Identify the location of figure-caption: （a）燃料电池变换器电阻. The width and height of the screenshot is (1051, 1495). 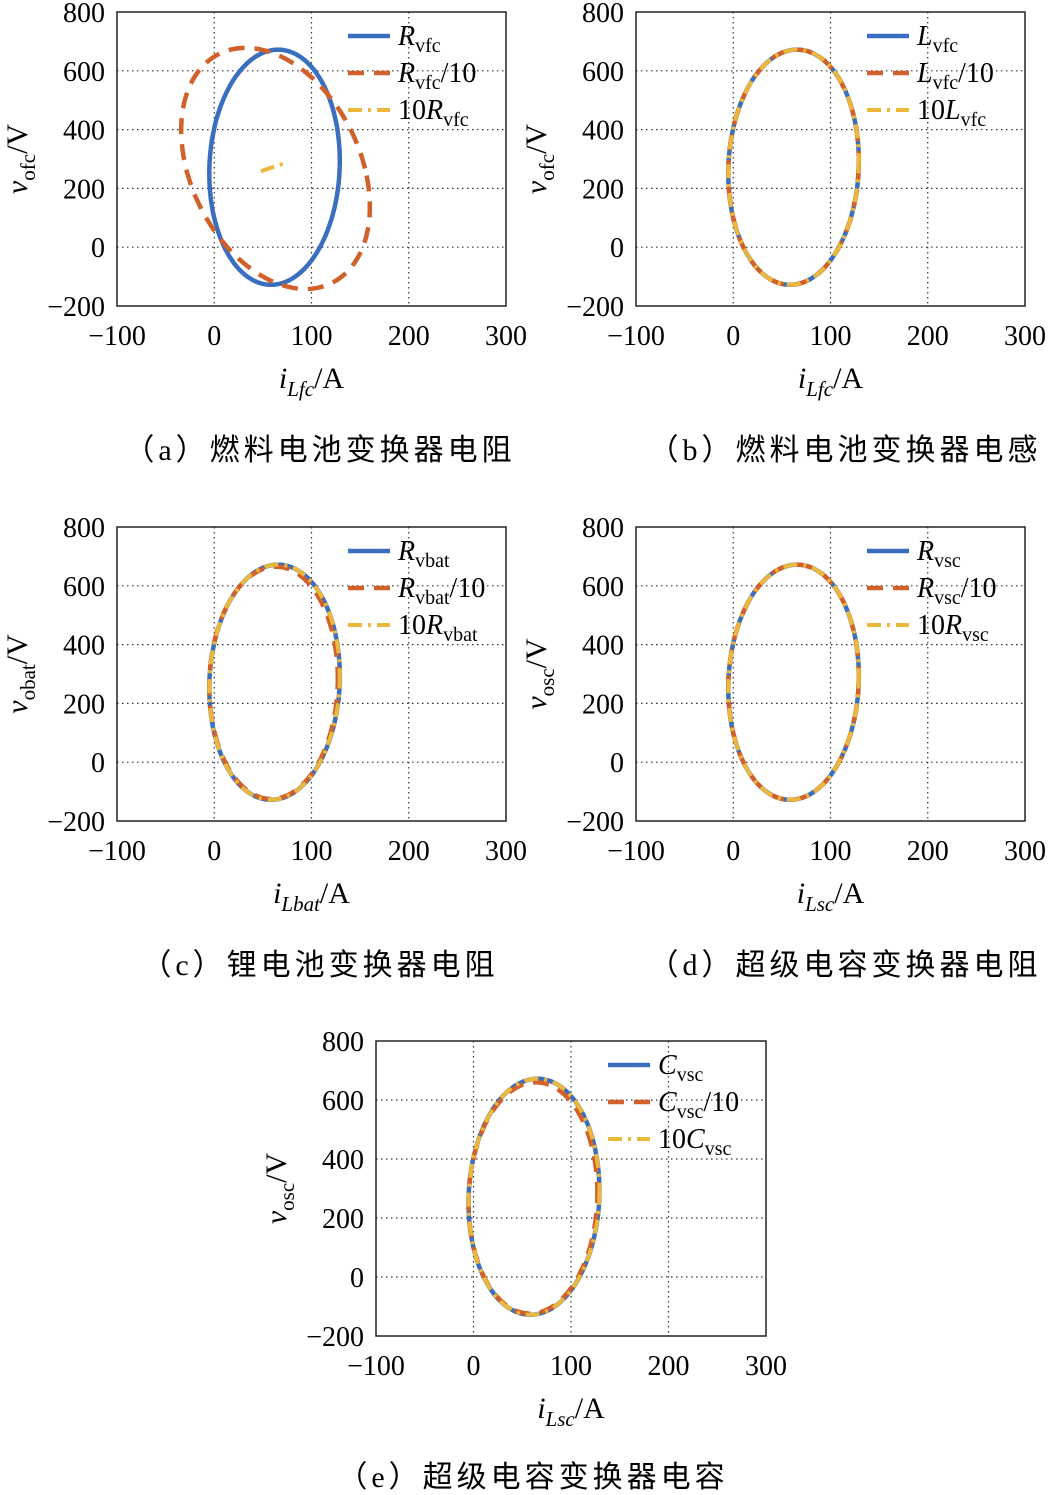
(319, 450).